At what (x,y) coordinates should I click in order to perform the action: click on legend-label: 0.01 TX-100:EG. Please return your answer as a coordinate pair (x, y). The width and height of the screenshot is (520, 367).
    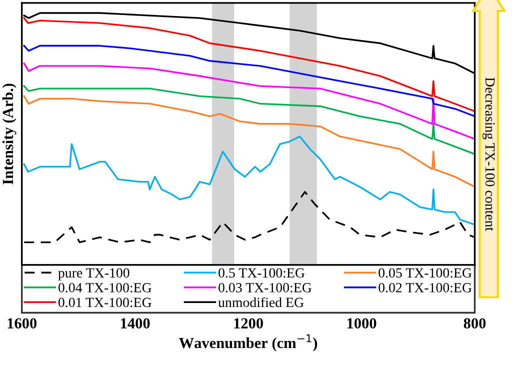
    Looking at the image, I should click on (105, 303).